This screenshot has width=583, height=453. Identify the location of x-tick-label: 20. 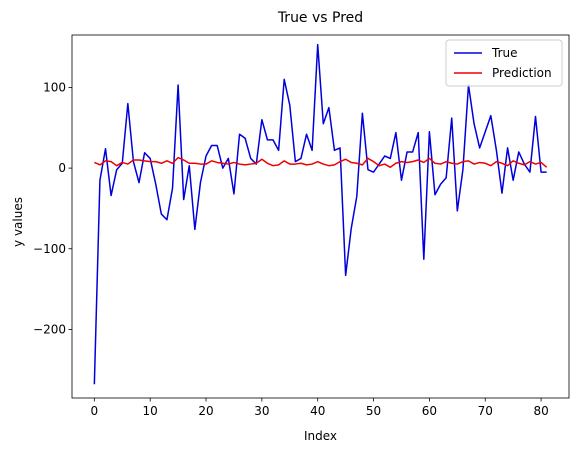
(205, 411).